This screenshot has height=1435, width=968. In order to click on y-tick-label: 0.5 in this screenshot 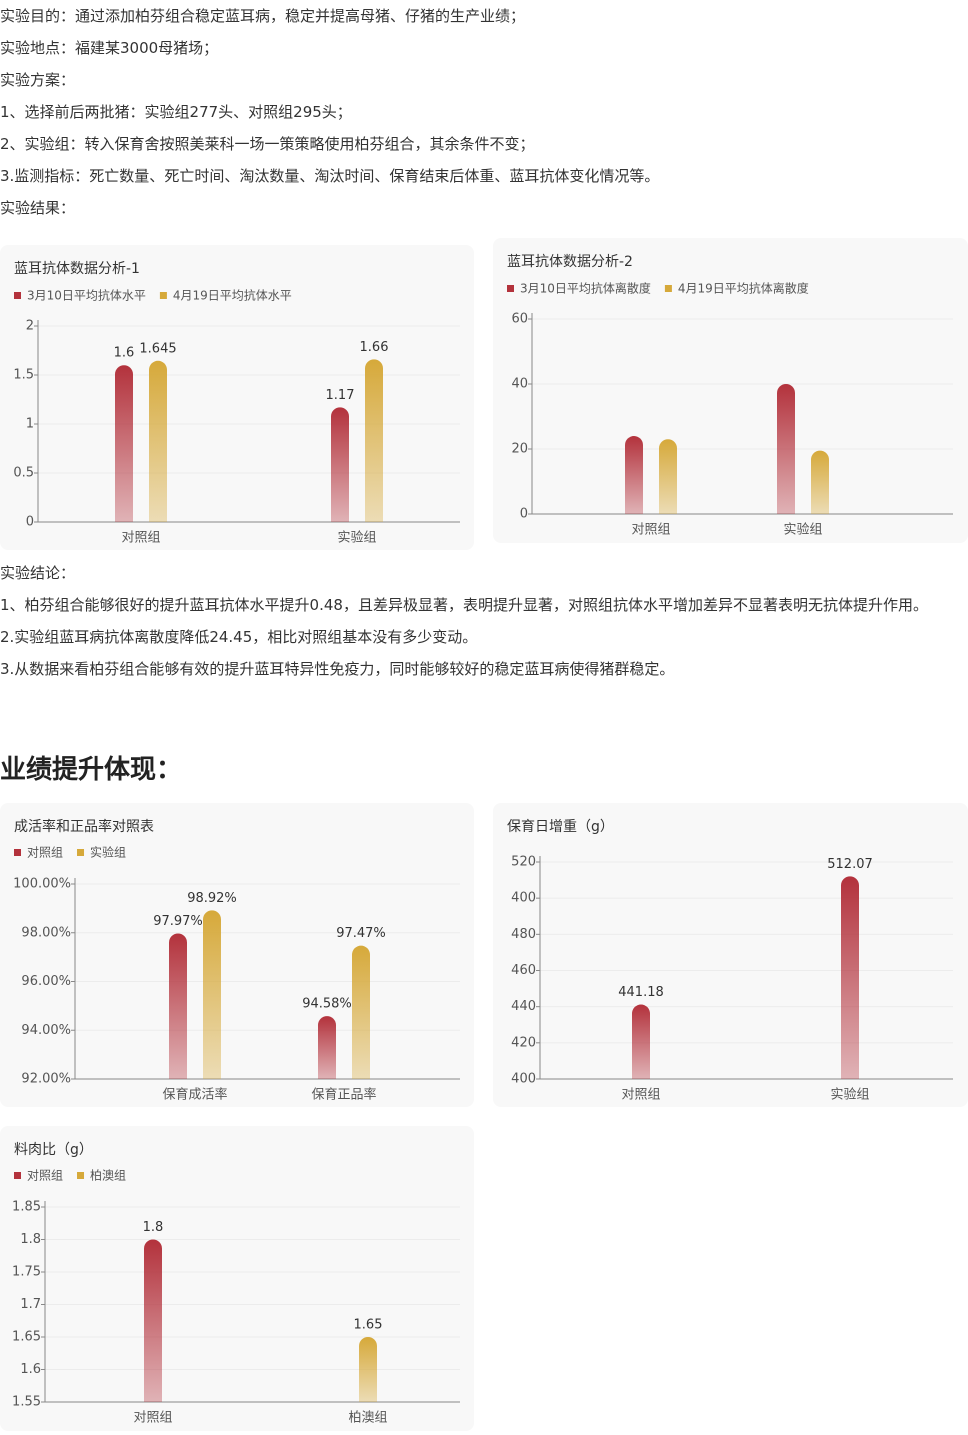, I will do `click(23, 473)`.